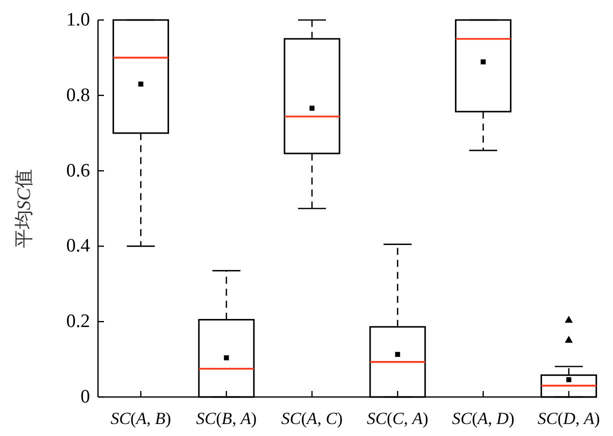 The height and width of the screenshot is (436, 613). I want to click on x-tick-label: SC(C, A), so click(397, 418).